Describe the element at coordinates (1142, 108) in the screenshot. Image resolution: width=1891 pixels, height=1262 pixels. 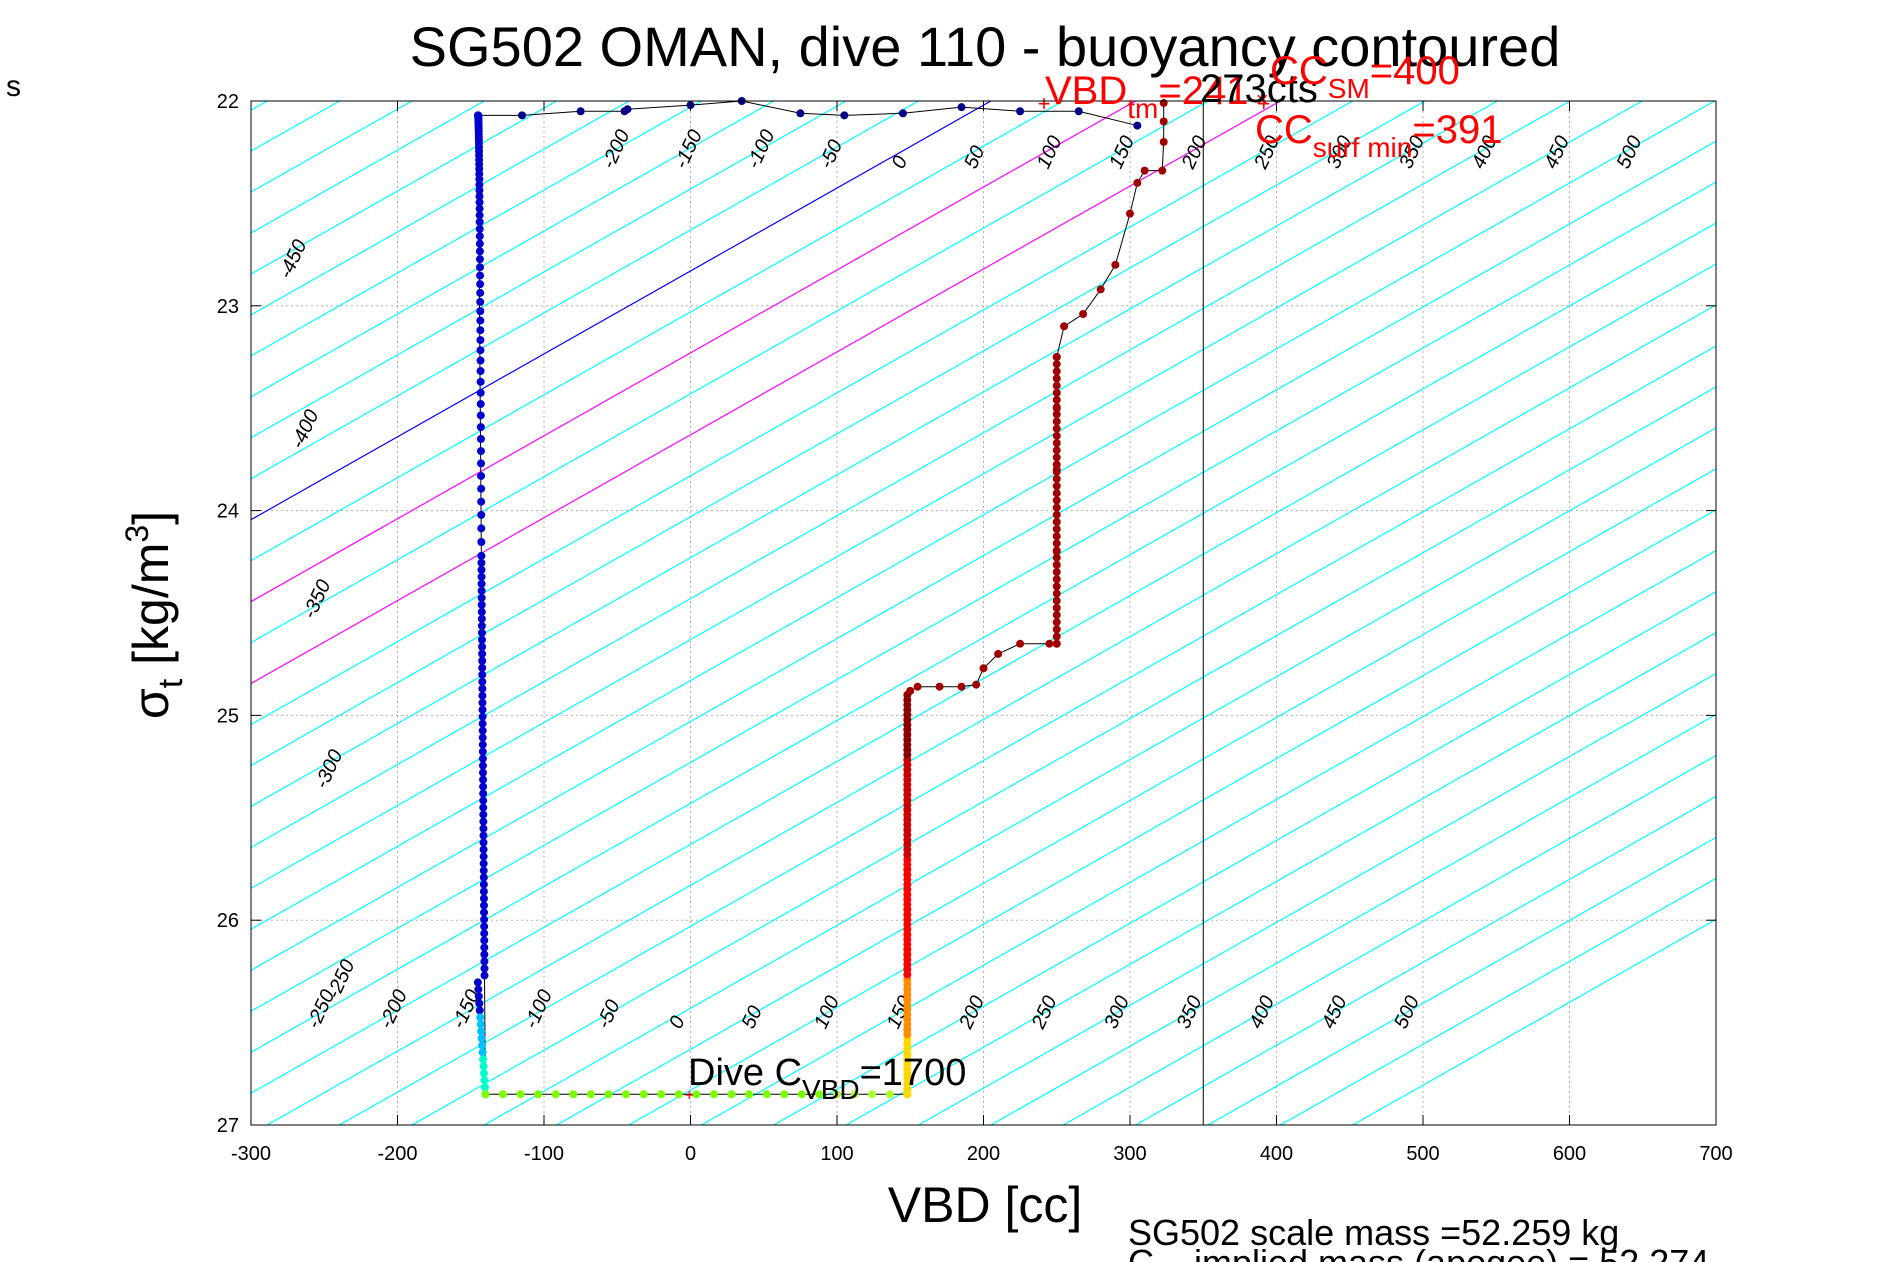
I see `vbd-tm-sub: tm` at that location.